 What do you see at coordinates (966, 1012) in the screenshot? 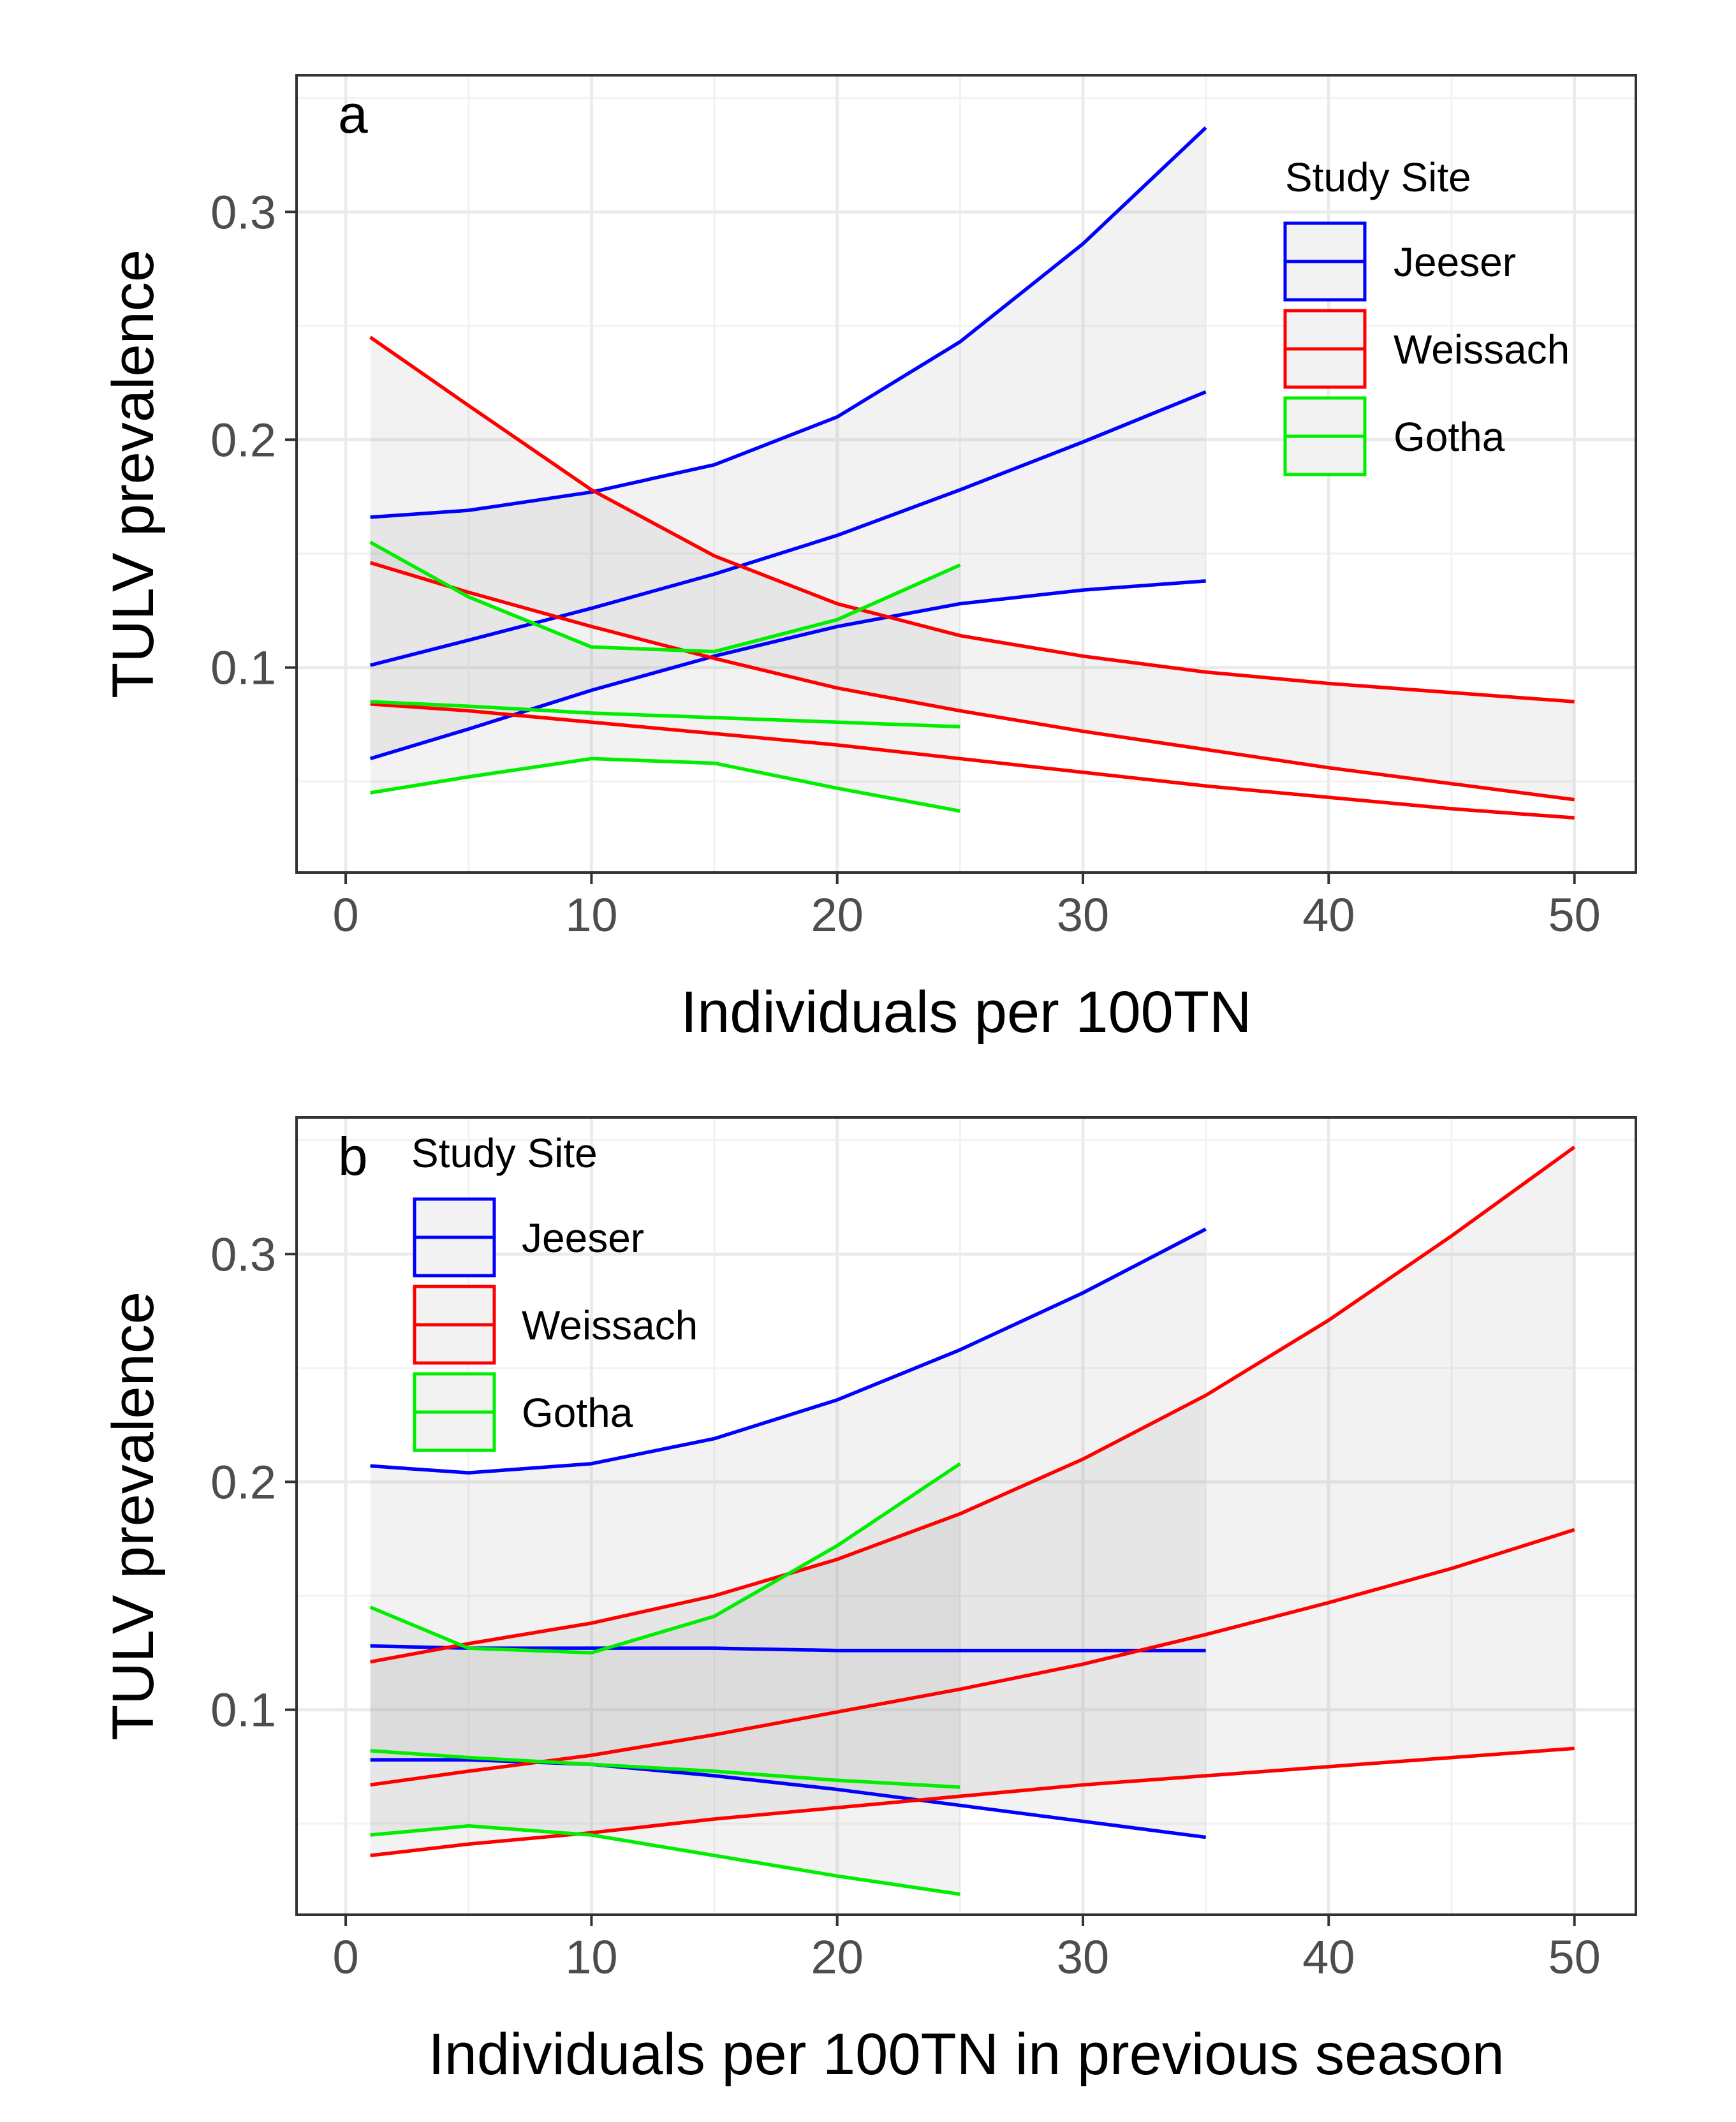
I see `x-axis-title: Individuals per 100TN` at bounding box center [966, 1012].